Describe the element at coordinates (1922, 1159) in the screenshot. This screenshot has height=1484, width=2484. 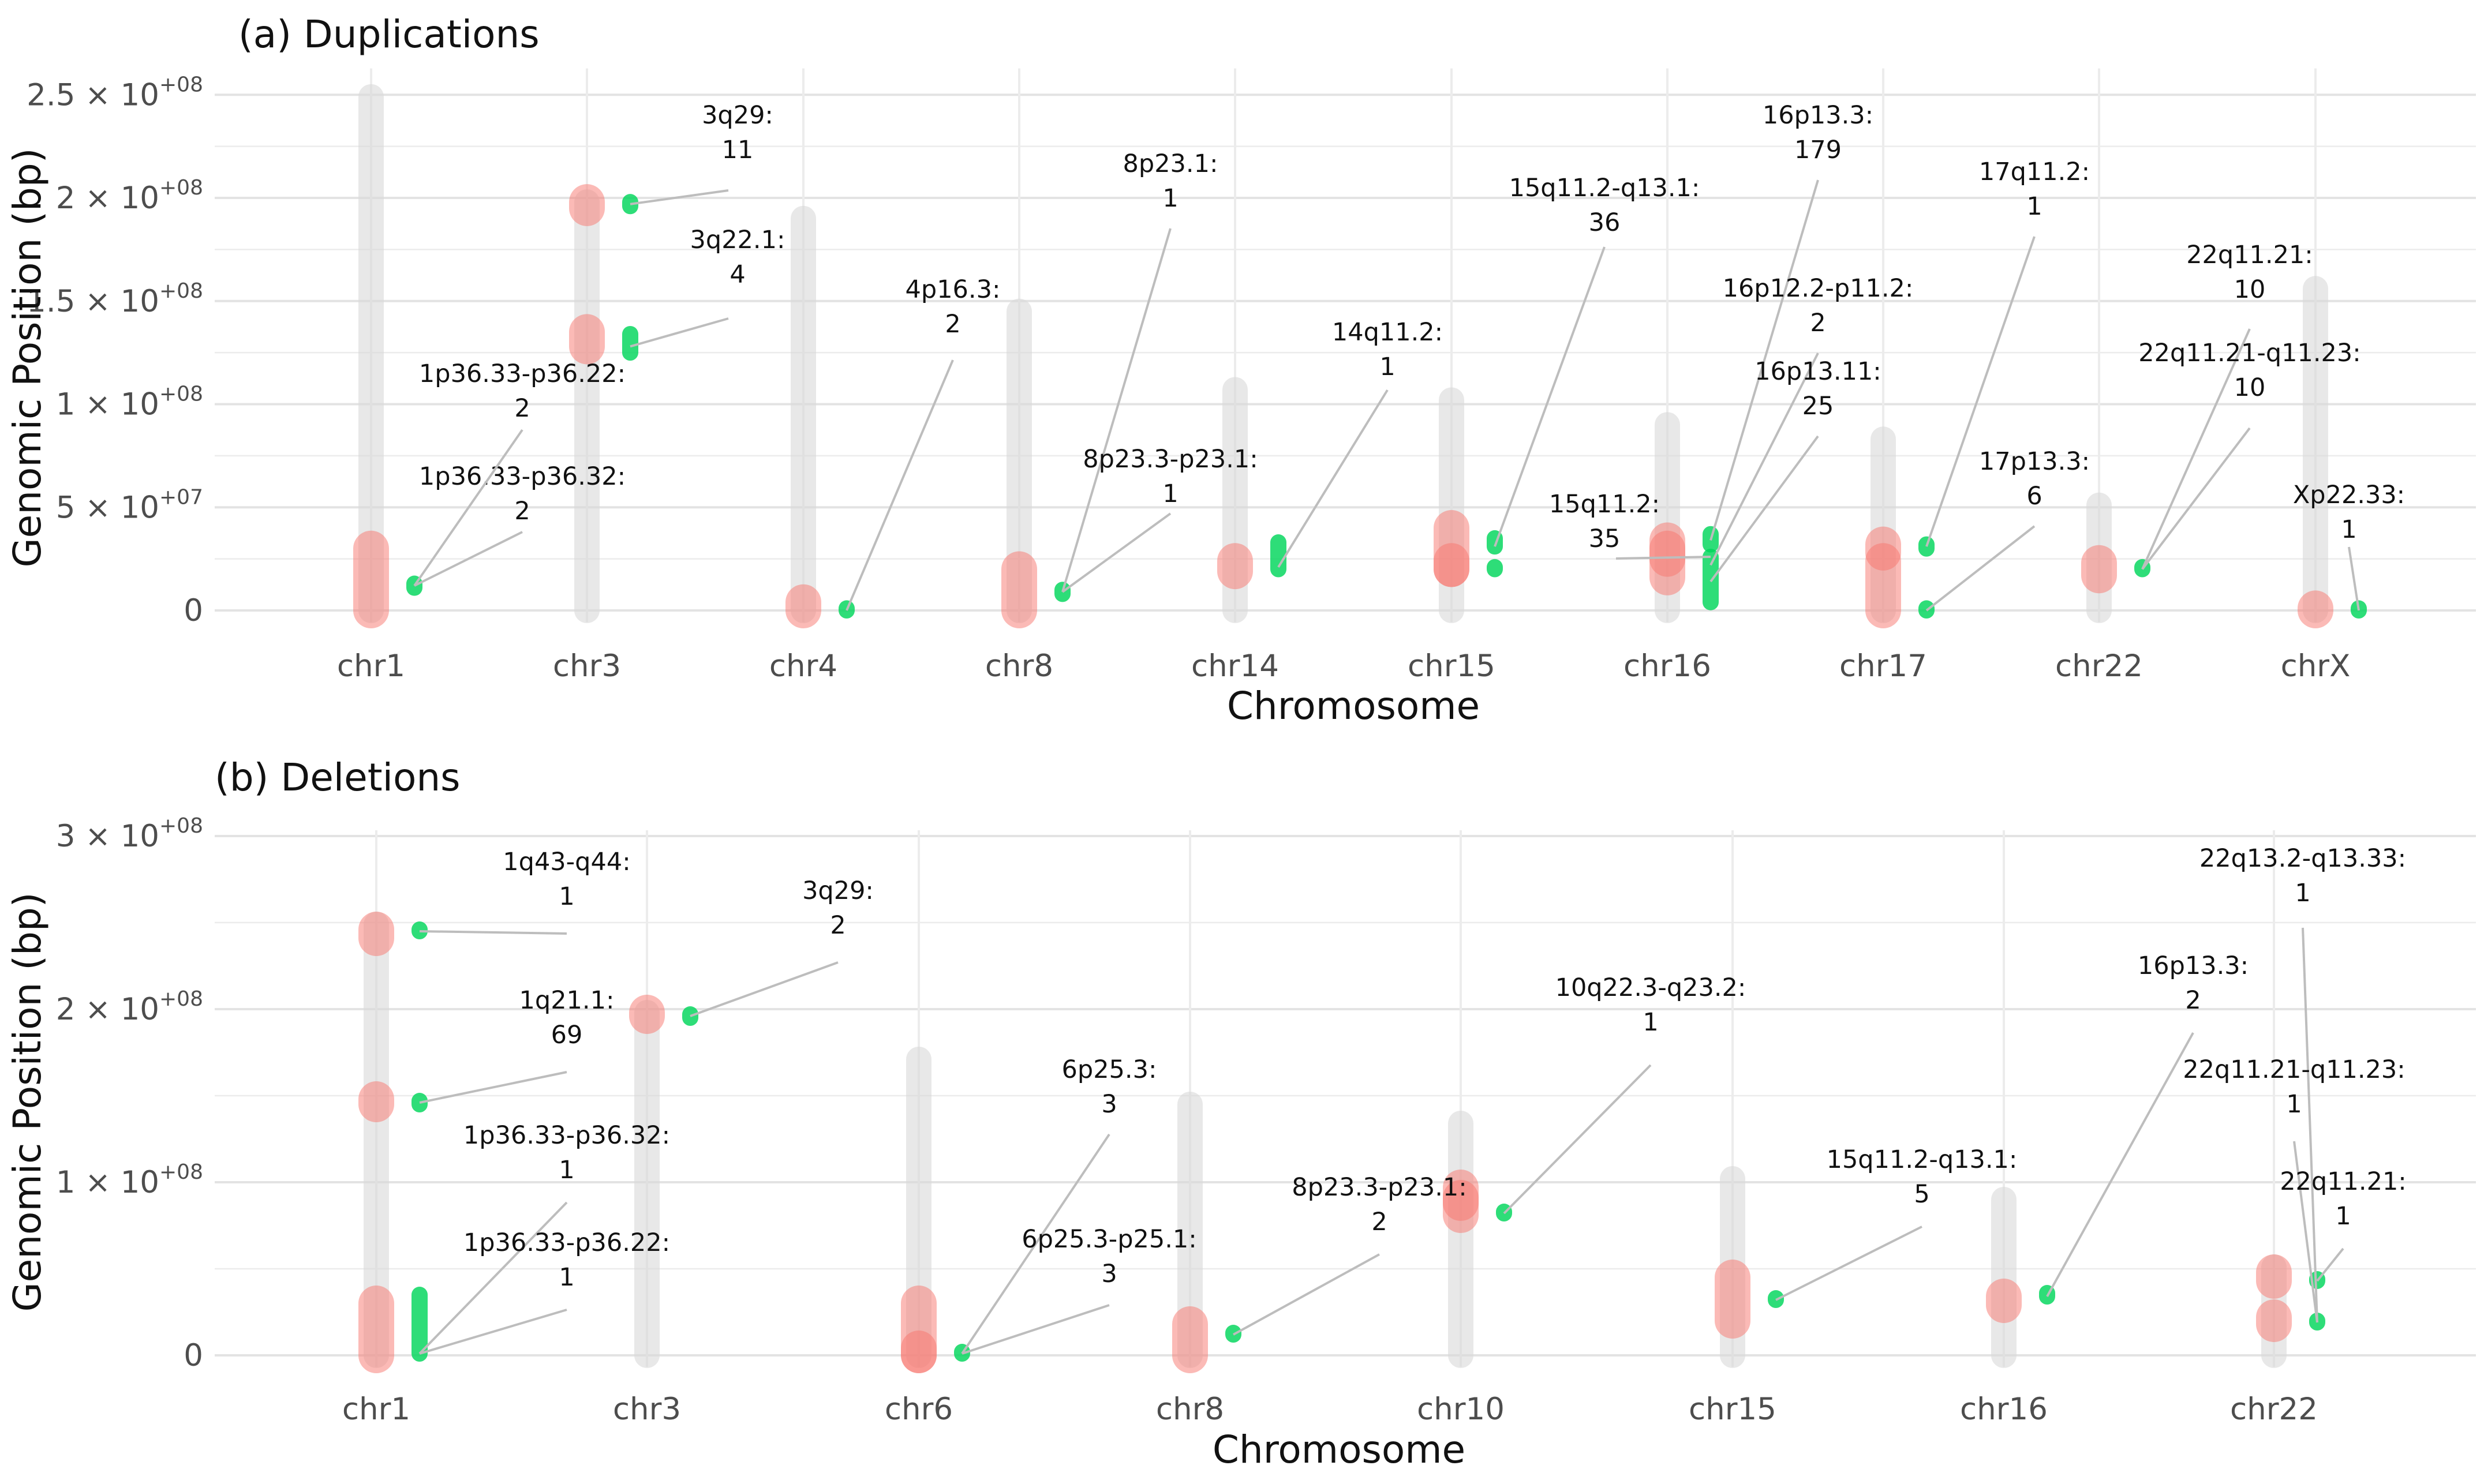
I see `annotation-label: 15q11.2-q13.1:` at that location.